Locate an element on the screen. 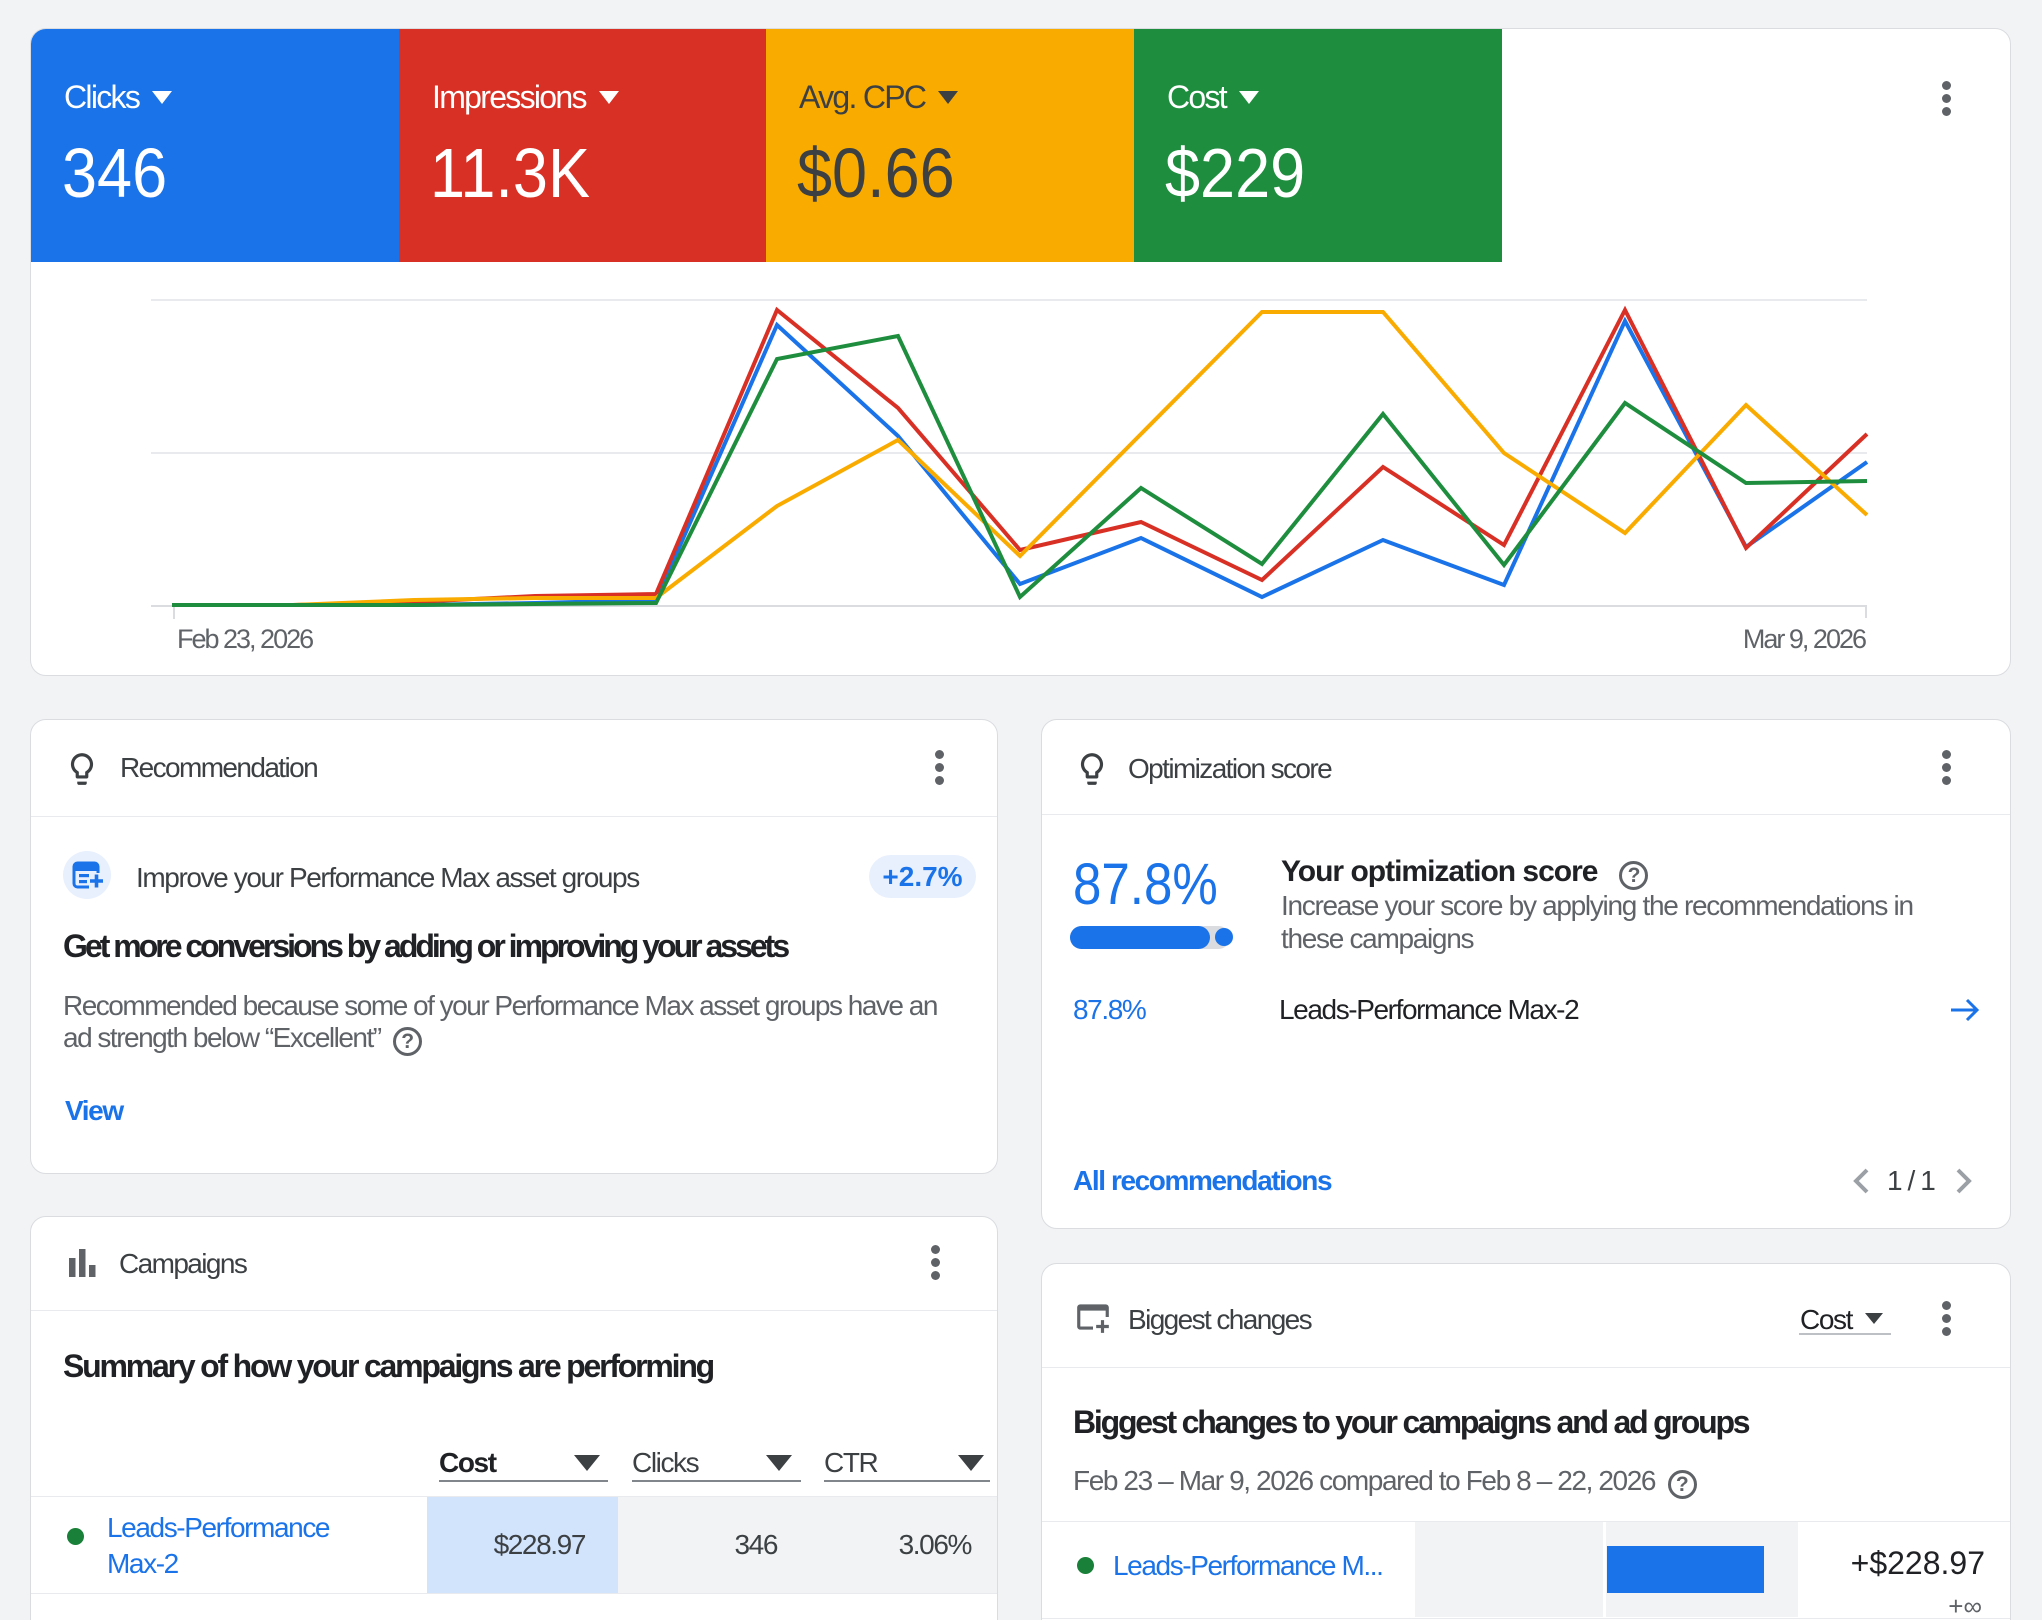  svg-text: Mar 9, 2026 is located at coordinates (1804, 639).